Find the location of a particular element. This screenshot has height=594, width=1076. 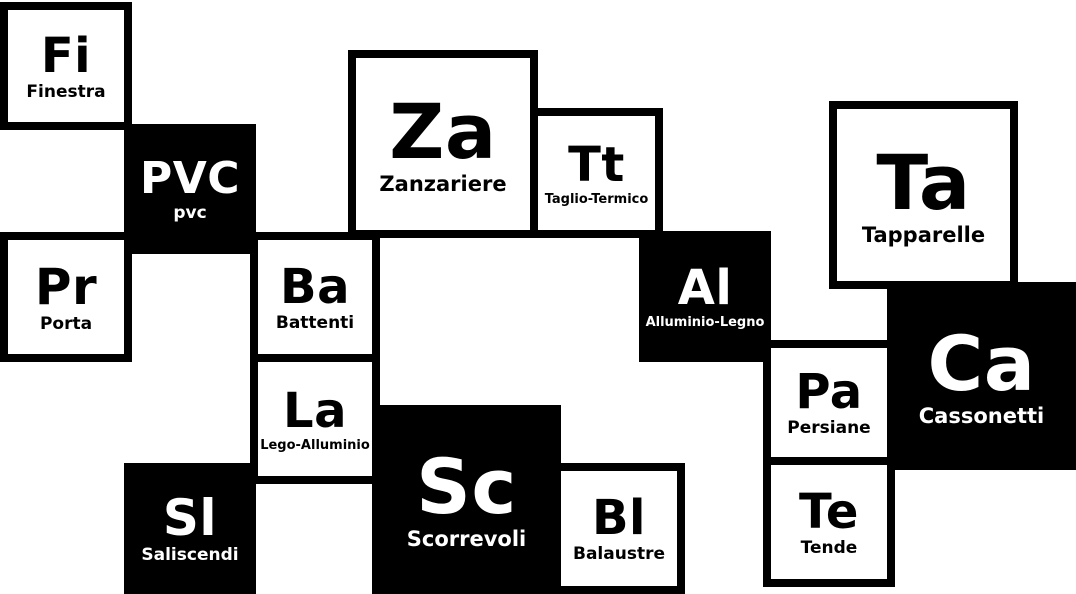

tile-symbol: Pr is located at coordinates (66, 286).